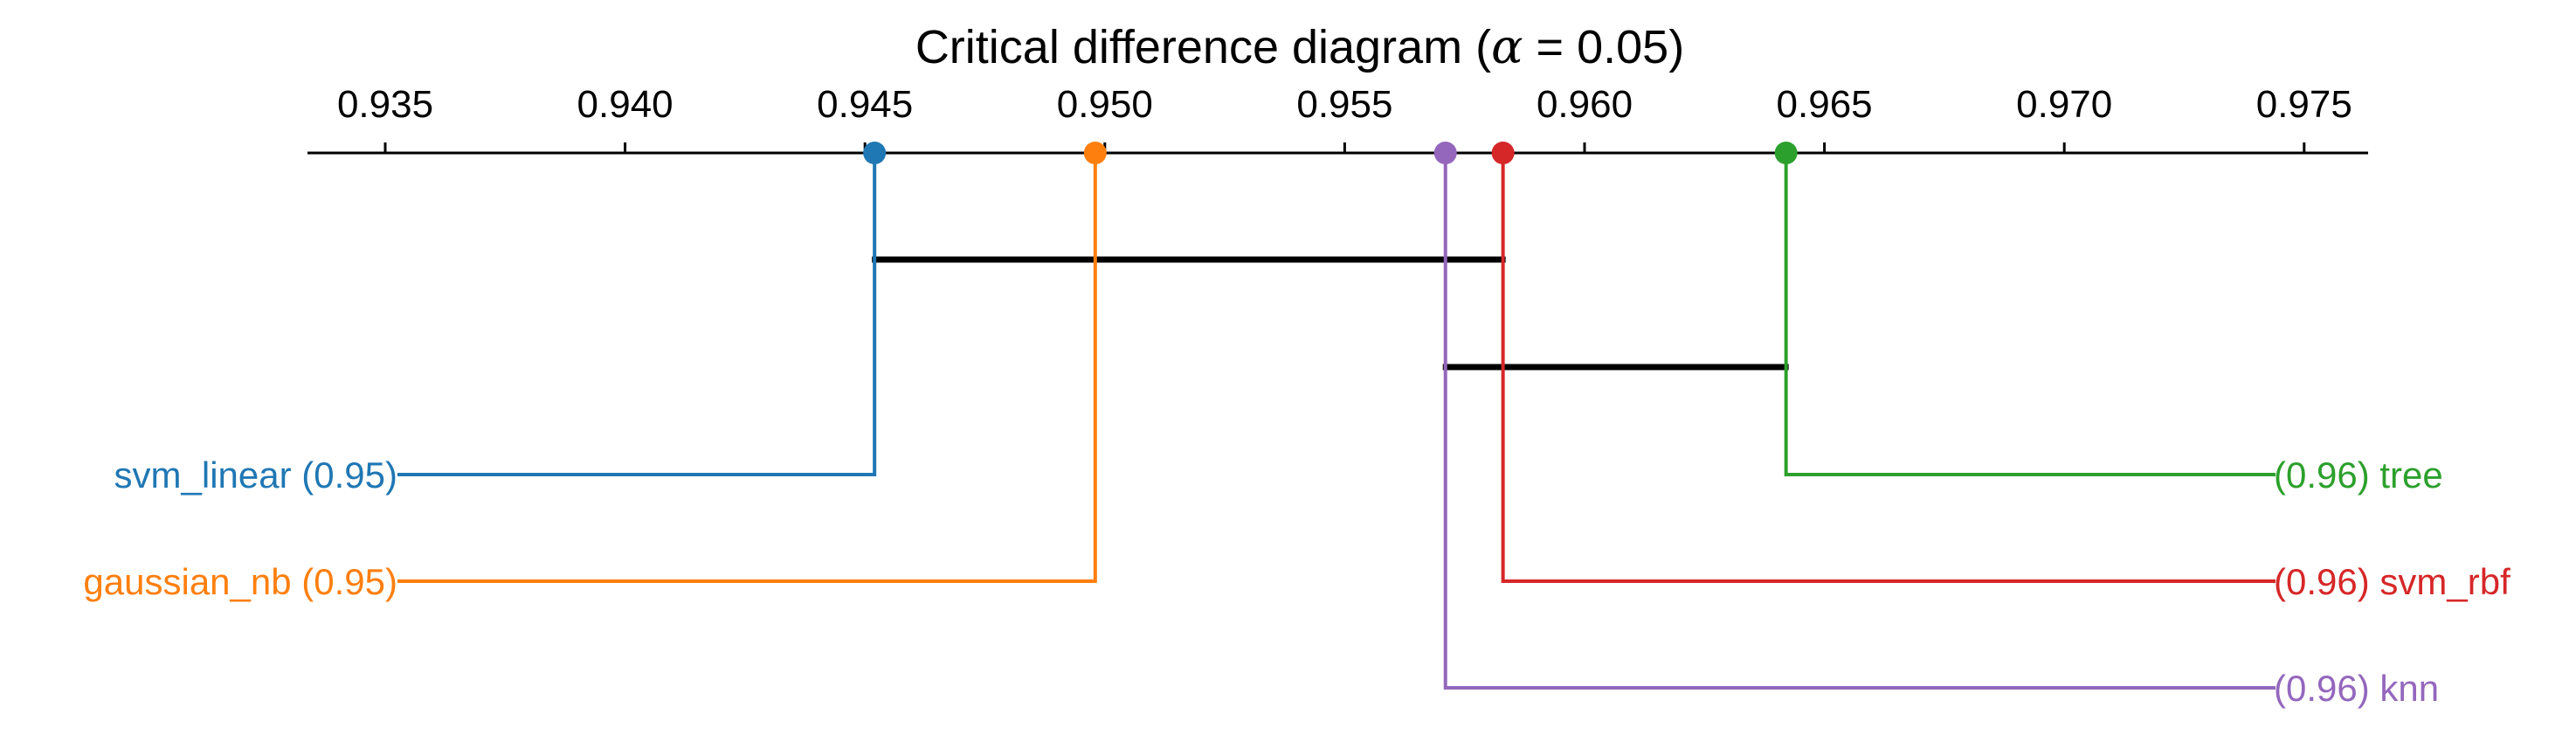 This screenshot has height=742, width=2576. What do you see at coordinates (1344, 104) in the screenshot?
I see `axis-tick-label: 0.955` at bounding box center [1344, 104].